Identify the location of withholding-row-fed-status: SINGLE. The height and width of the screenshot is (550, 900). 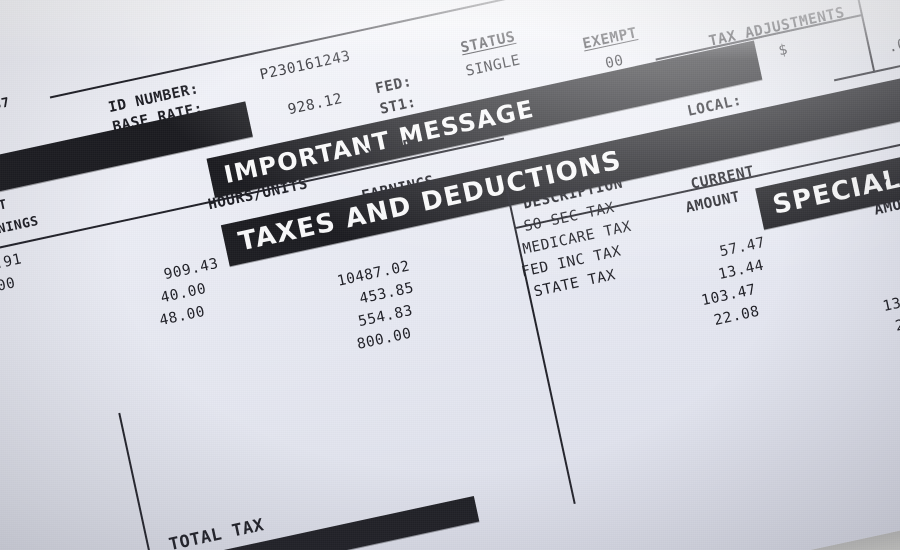
(493, 66).